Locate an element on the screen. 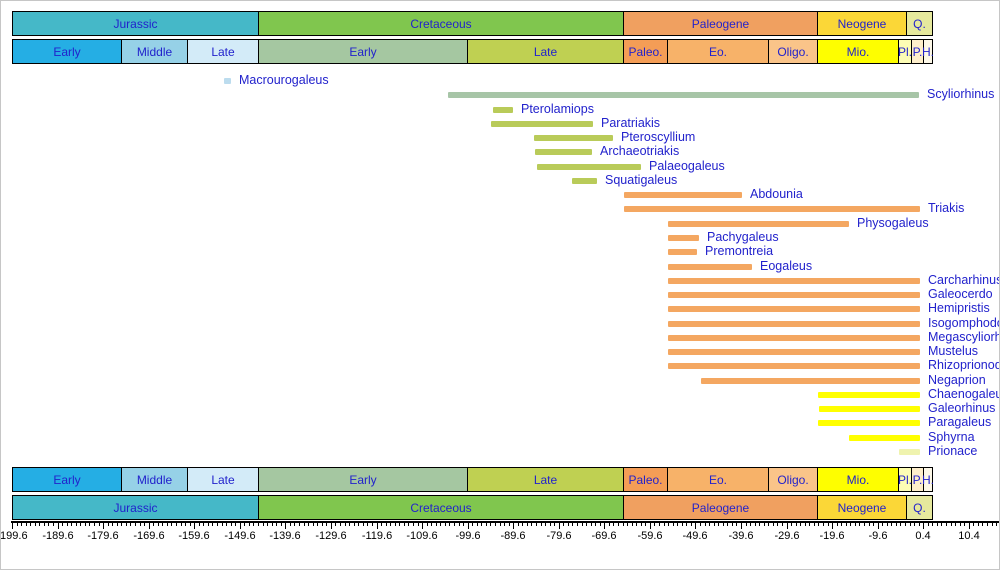 The width and height of the screenshot is (1000, 570). taxon-label-chaenogaleus: Chaenogaleus is located at coordinates (963, 394).